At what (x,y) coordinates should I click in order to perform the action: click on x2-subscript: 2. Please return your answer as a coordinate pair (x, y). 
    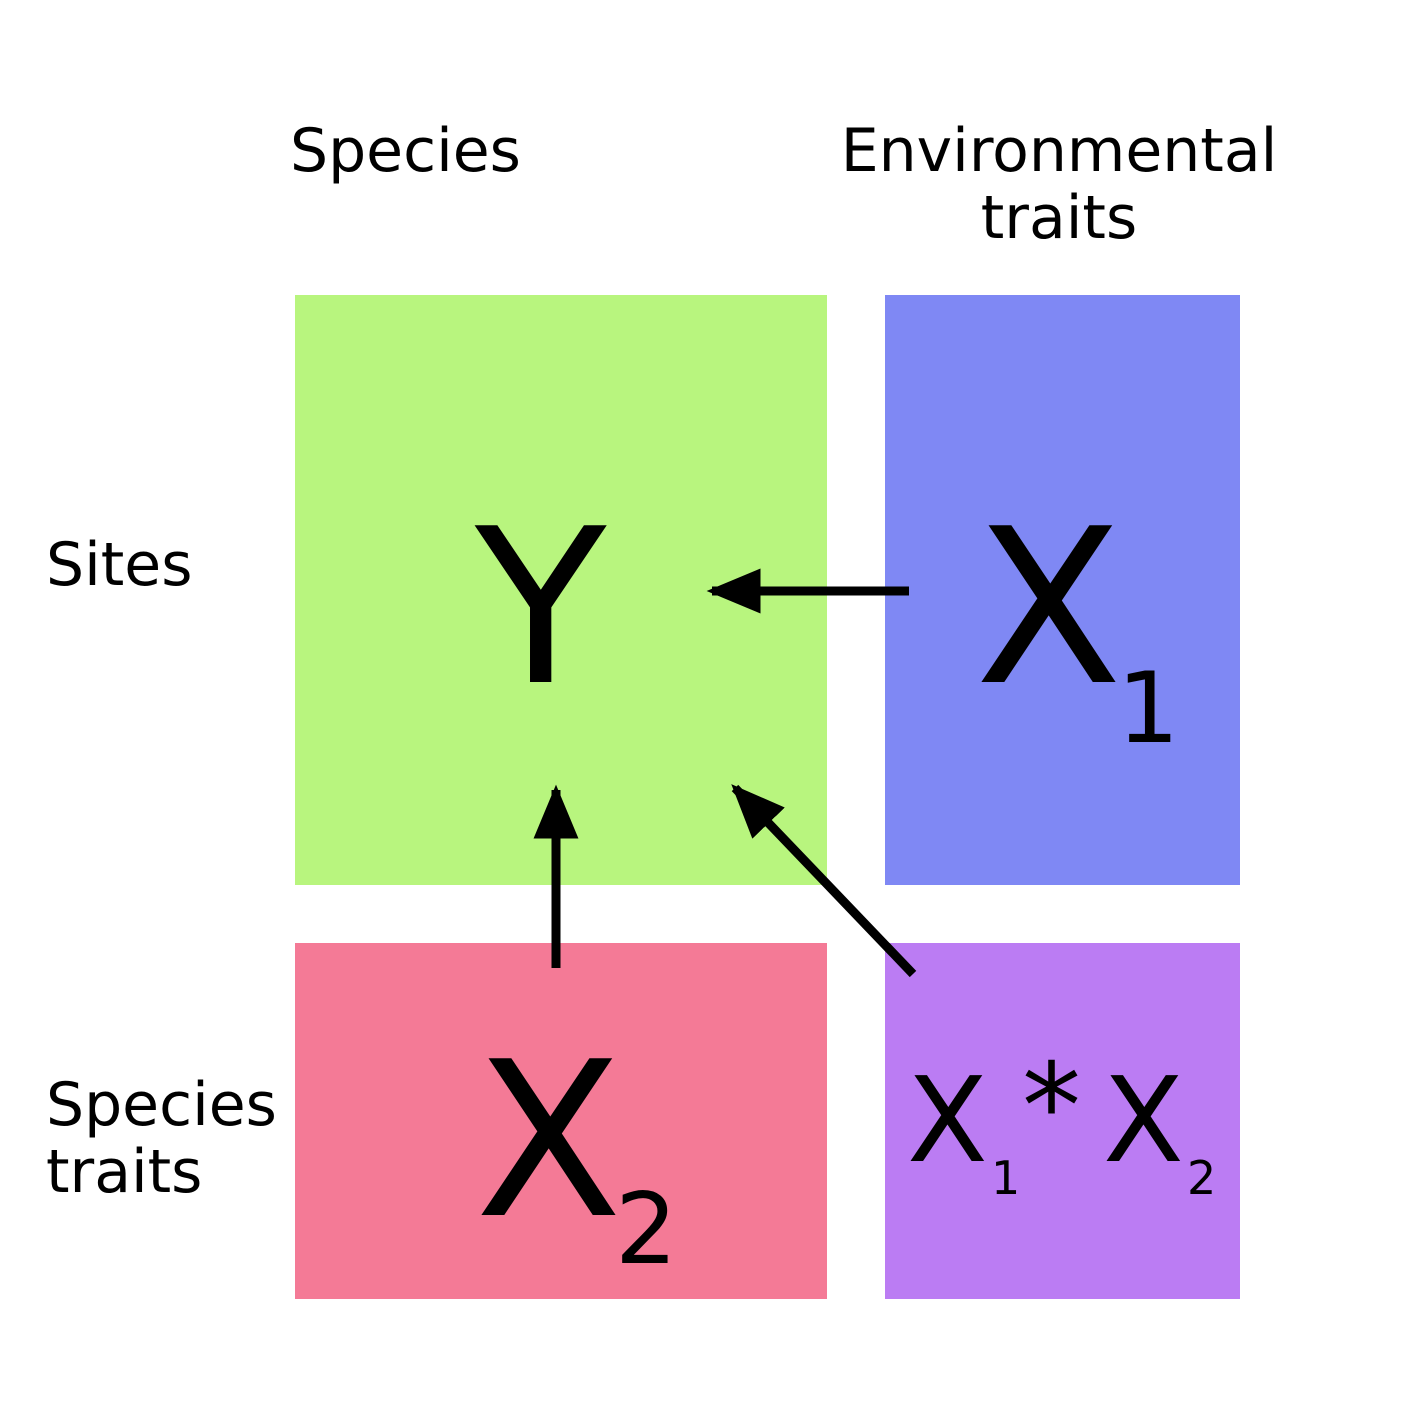
    Looking at the image, I should click on (646, 1230).